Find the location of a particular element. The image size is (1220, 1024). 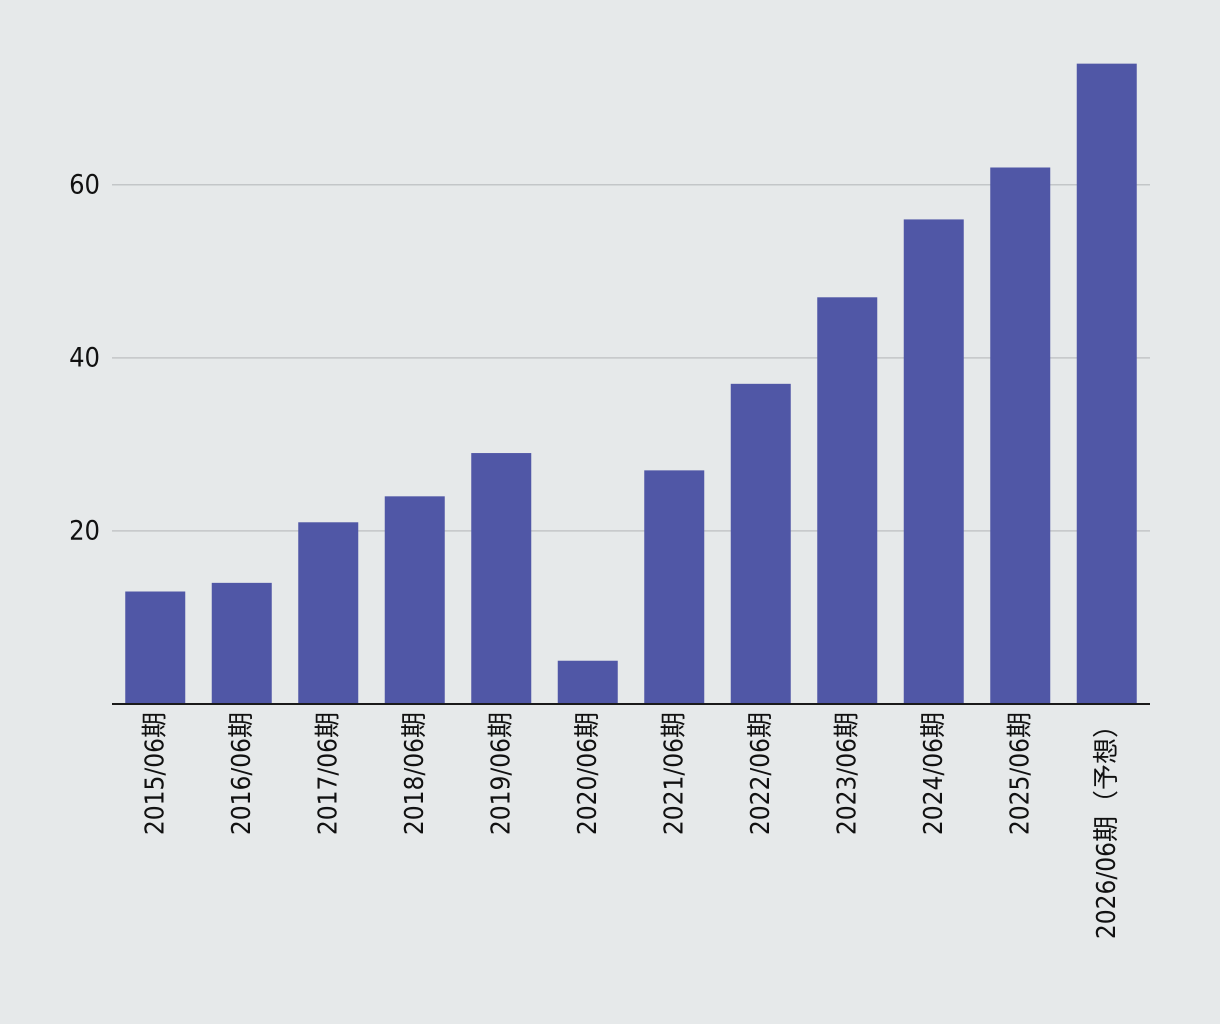

x-tick-label: 2023/06期 is located at coordinates (847, 773).